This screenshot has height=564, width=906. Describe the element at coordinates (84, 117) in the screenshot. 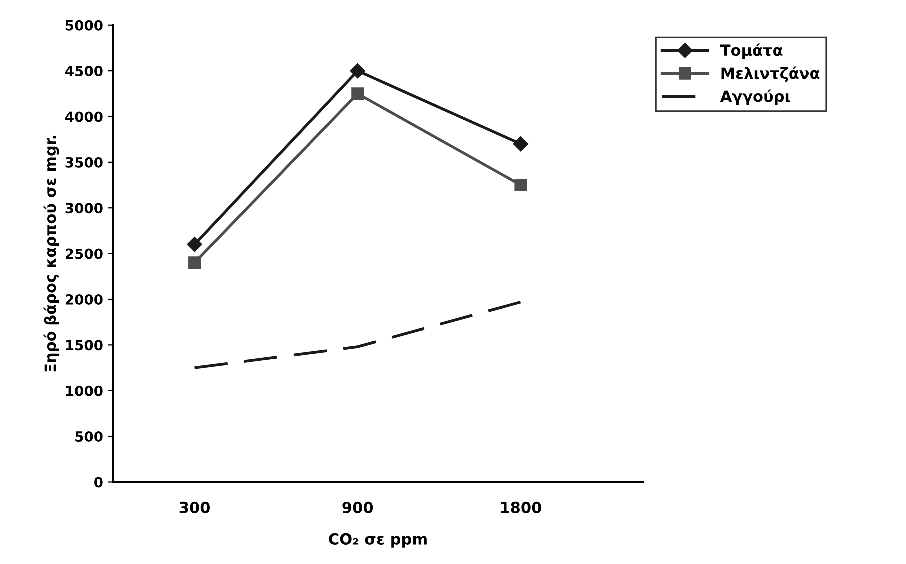

I see `y-tick-label: 4000` at that location.